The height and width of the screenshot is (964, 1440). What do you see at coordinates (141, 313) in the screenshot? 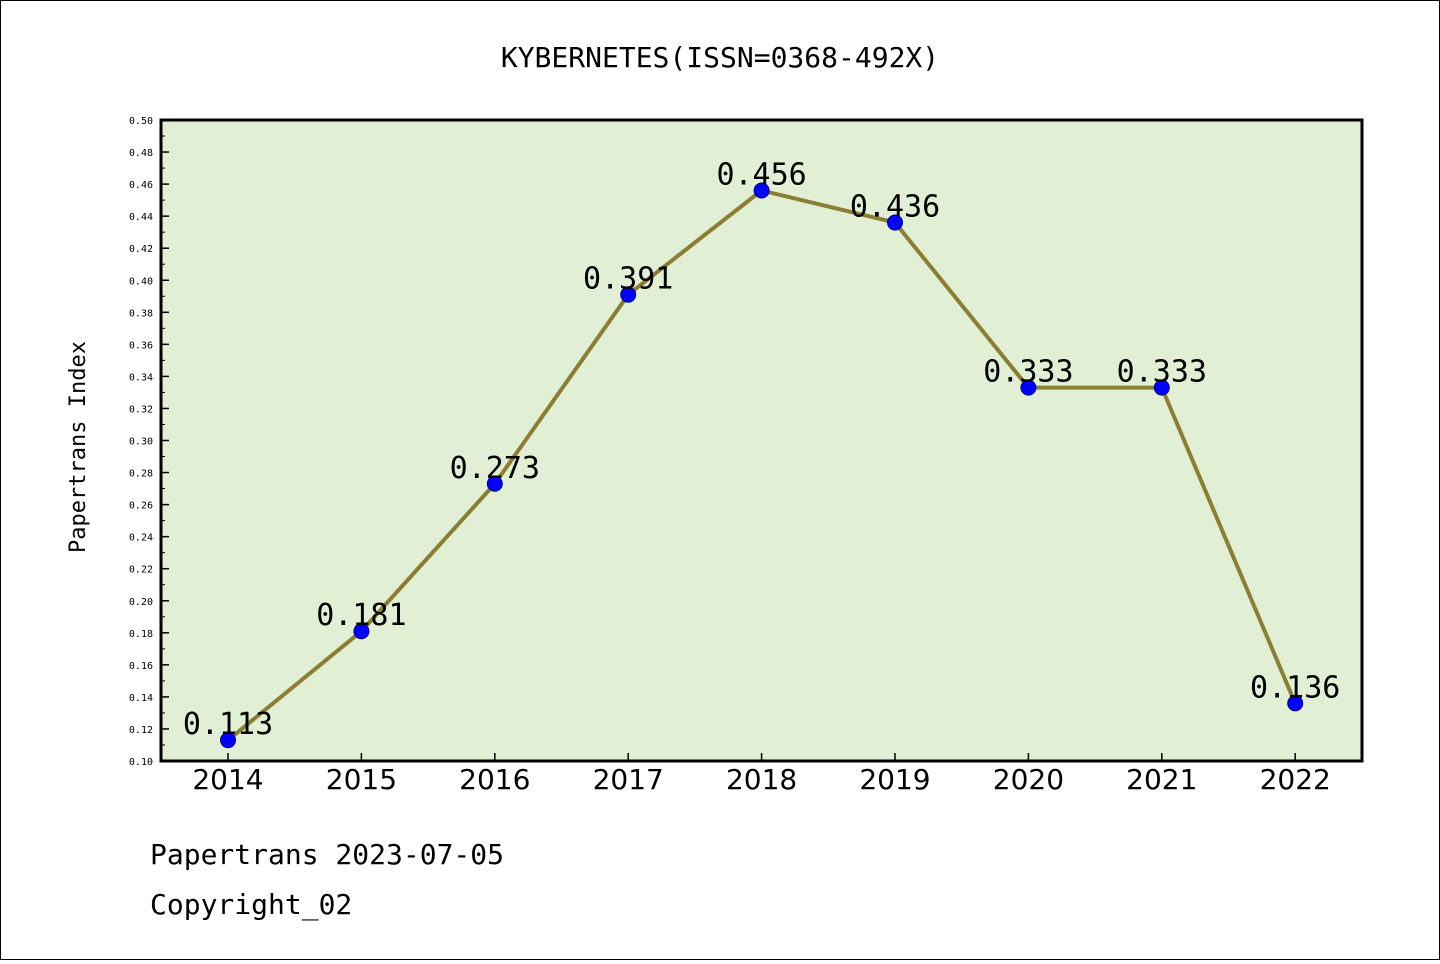
I see `y-tick-label: 0.38` at bounding box center [141, 313].